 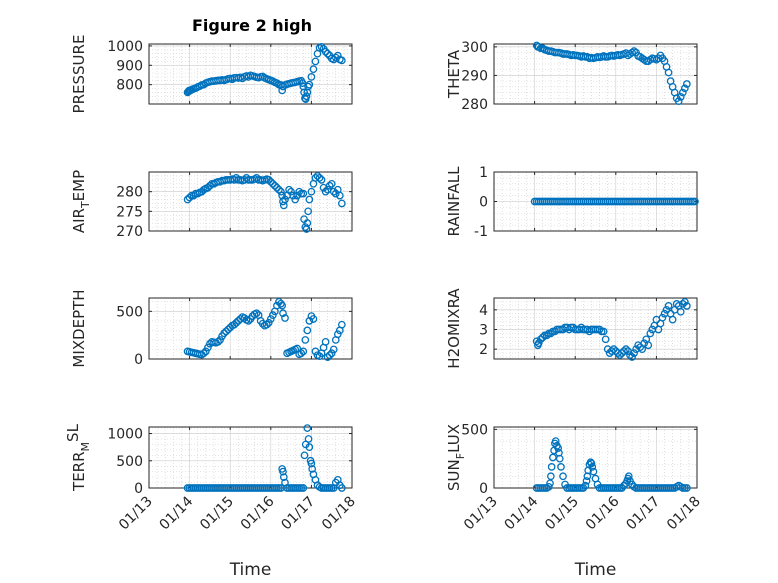 I want to click on y-tick-label: 3, so click(x=483, y=330).